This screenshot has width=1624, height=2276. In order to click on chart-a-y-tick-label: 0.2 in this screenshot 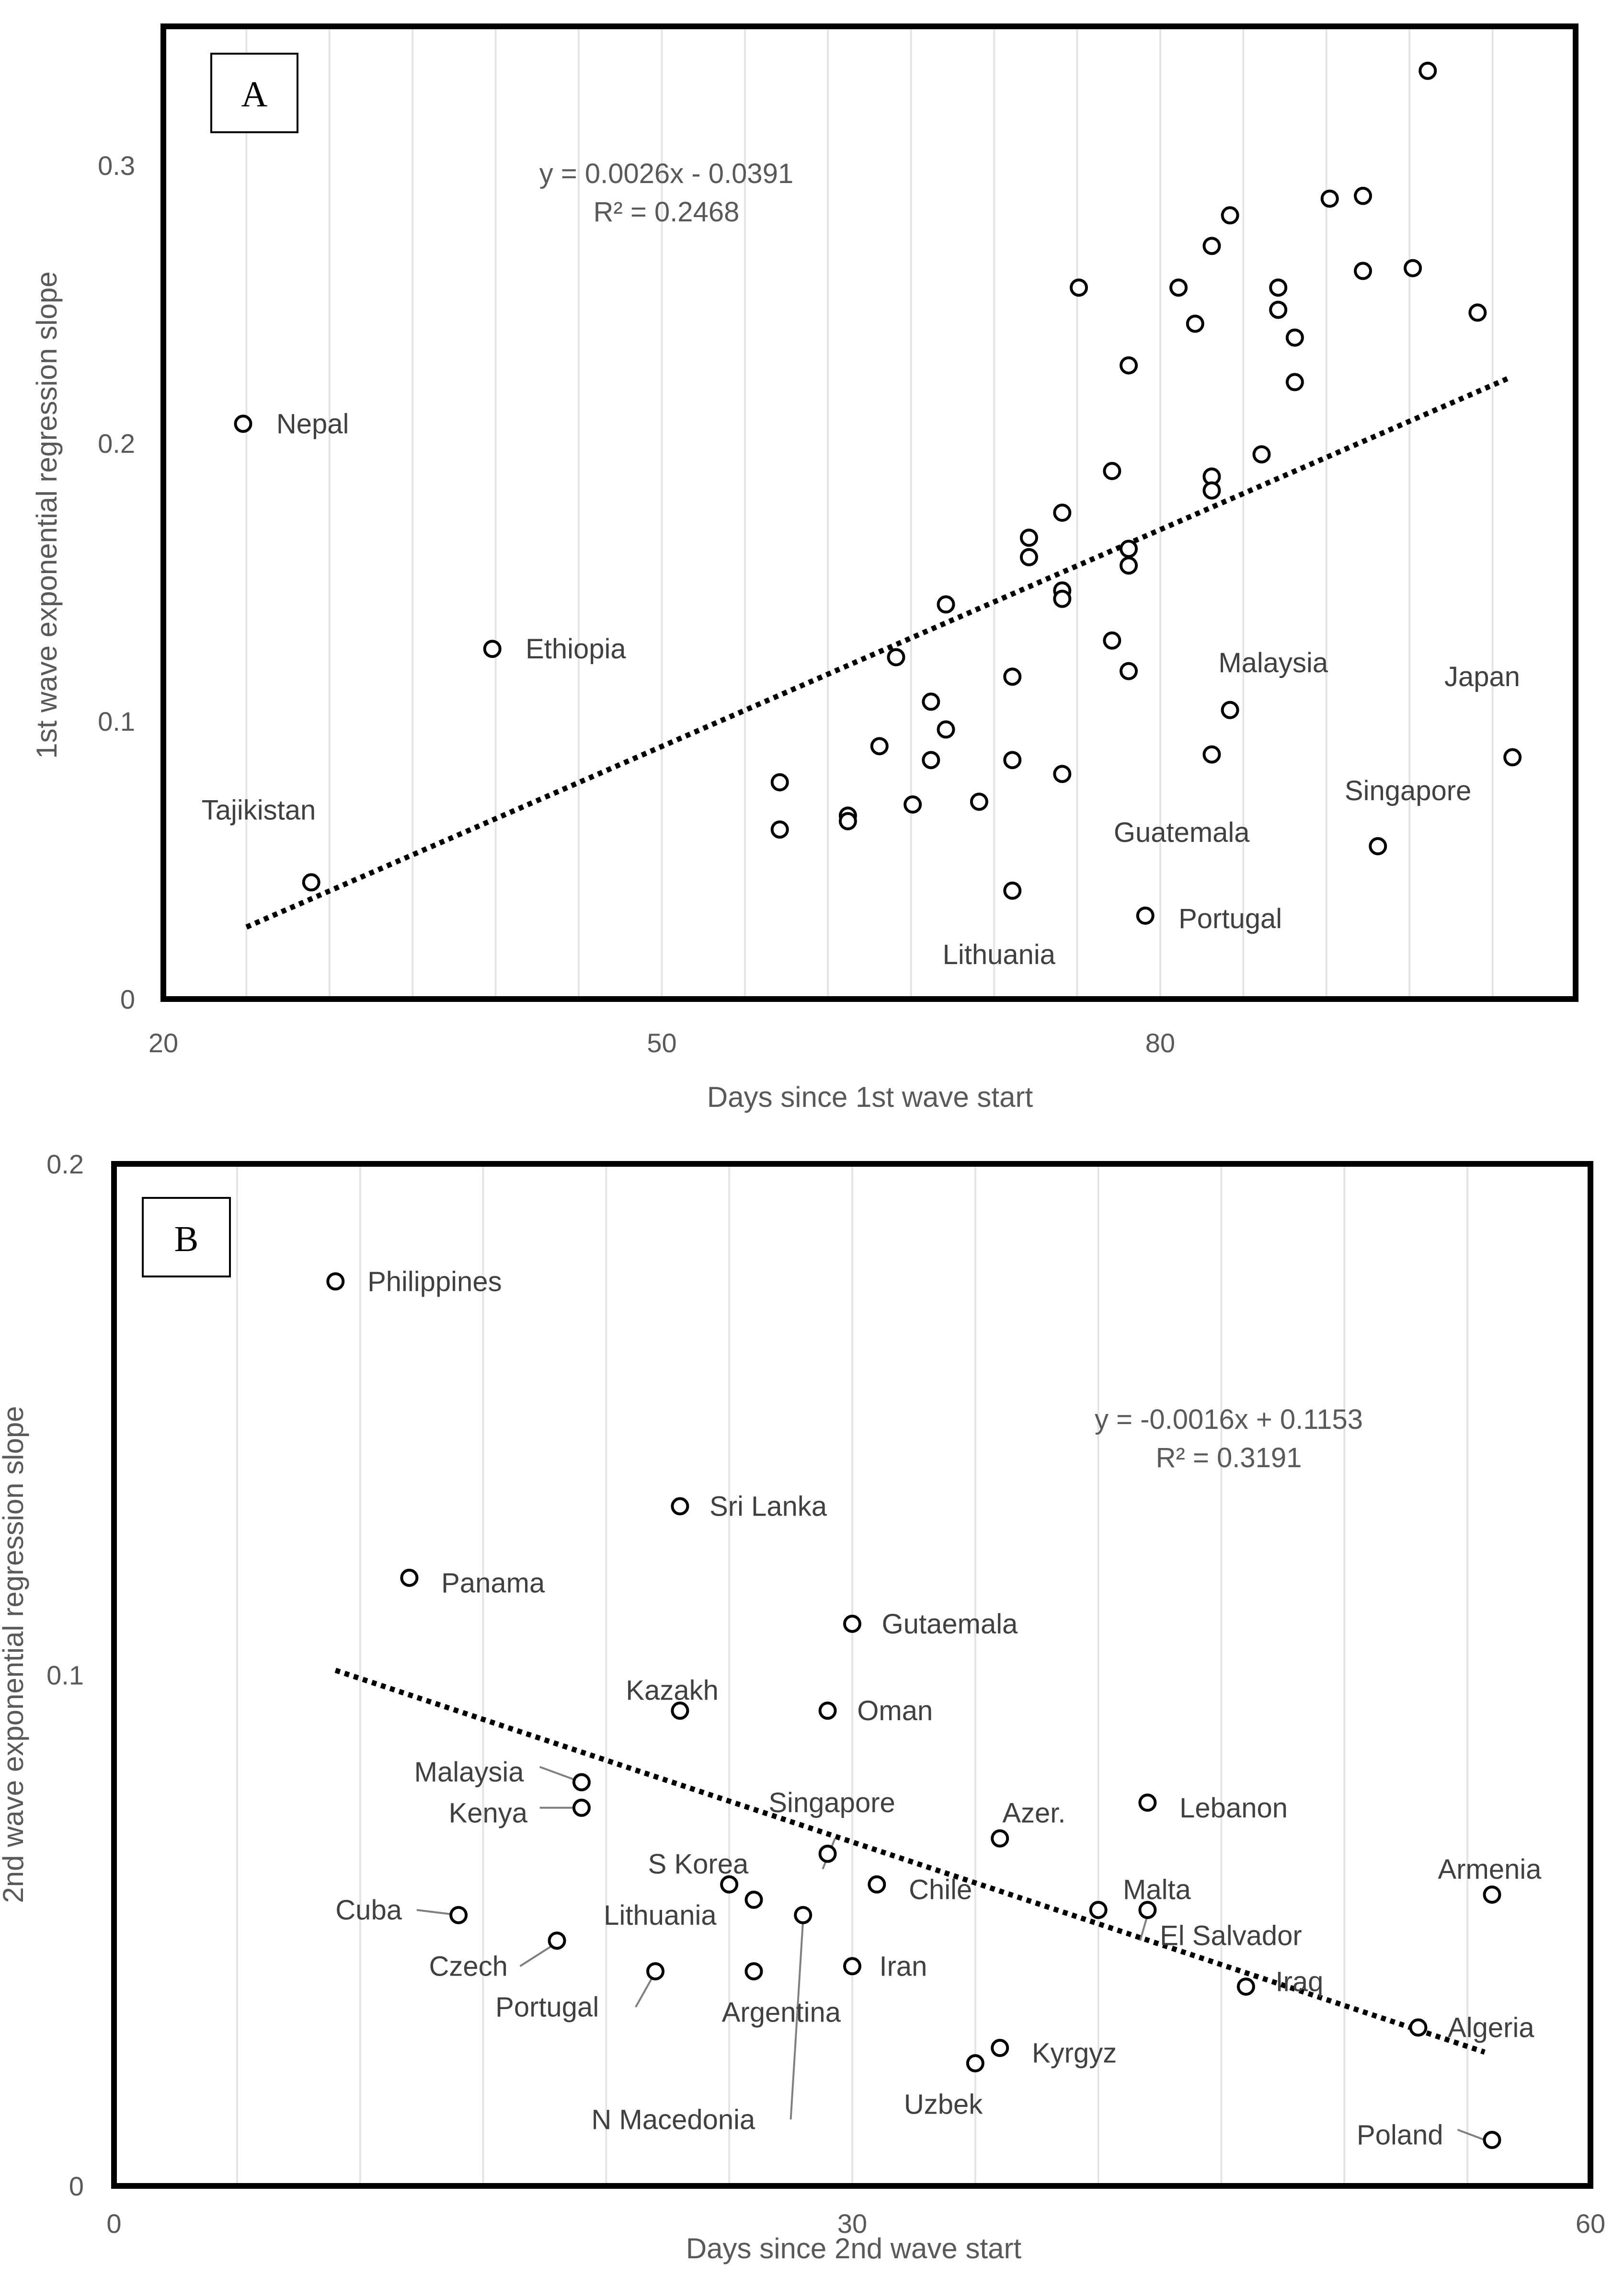, I will do `click(116, 443)`.